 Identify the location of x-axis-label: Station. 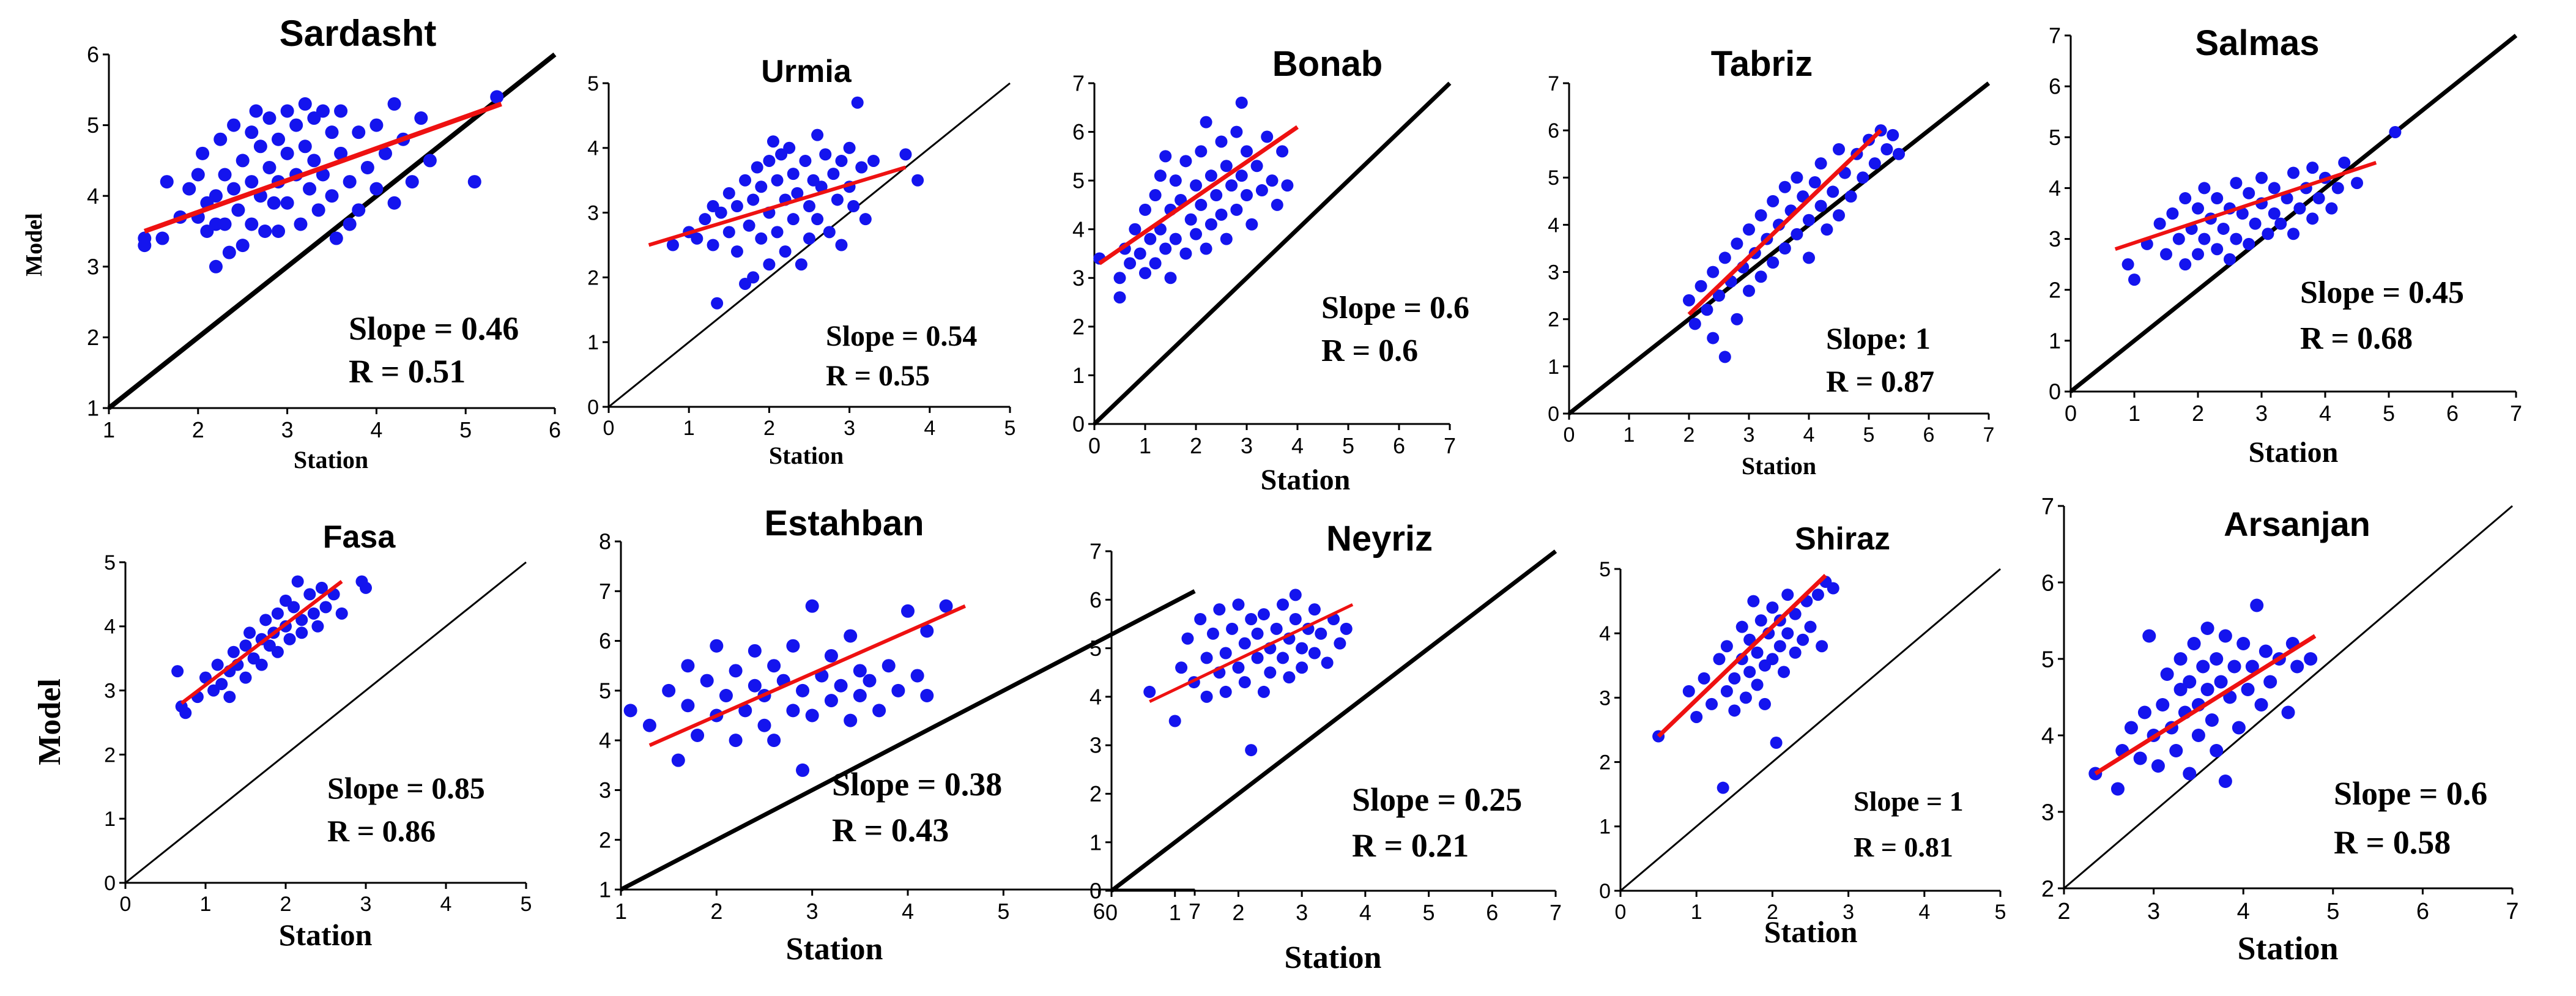
(1306, 480).